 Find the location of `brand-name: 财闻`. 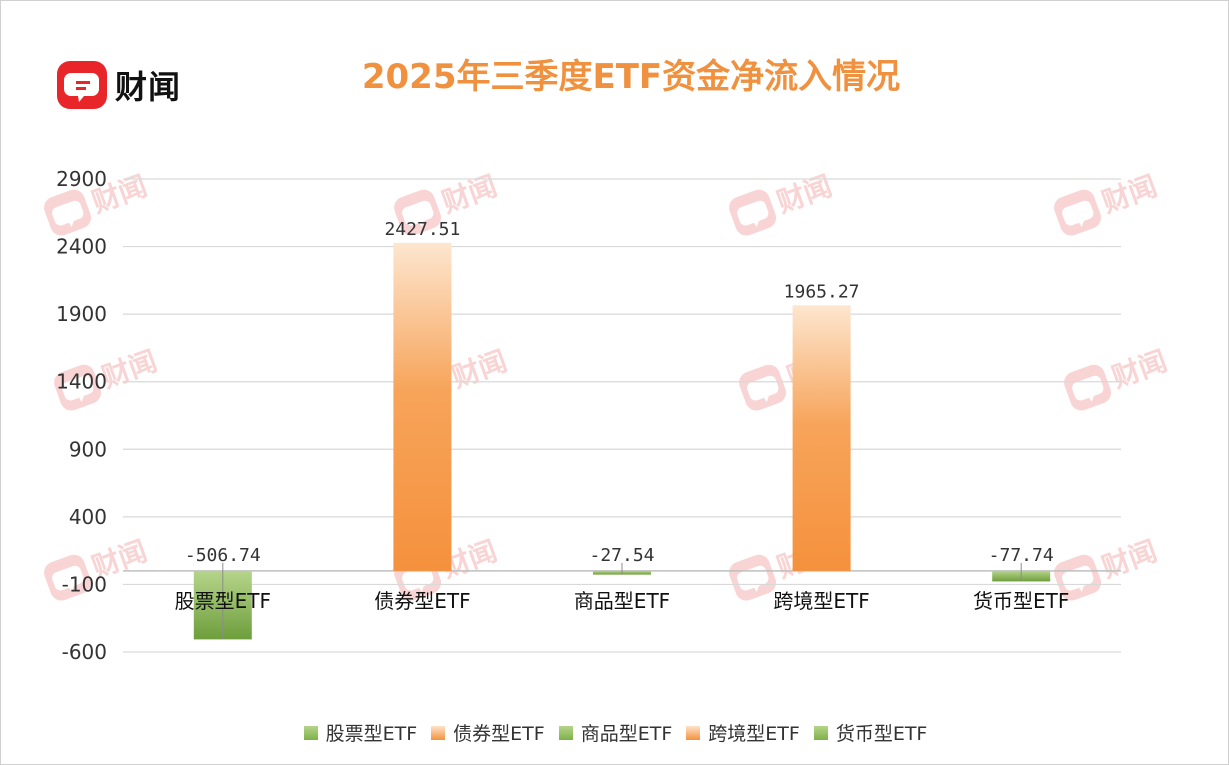

brand-name: 财闻 is located at coordinates (148, 87).